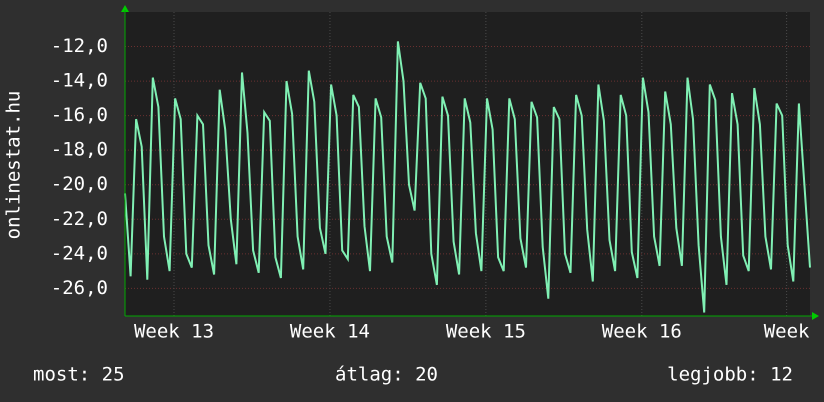  Describe the element at coordinates (79, 115) in the screenshot. I see `y-tick-label: -16,0` at that location.